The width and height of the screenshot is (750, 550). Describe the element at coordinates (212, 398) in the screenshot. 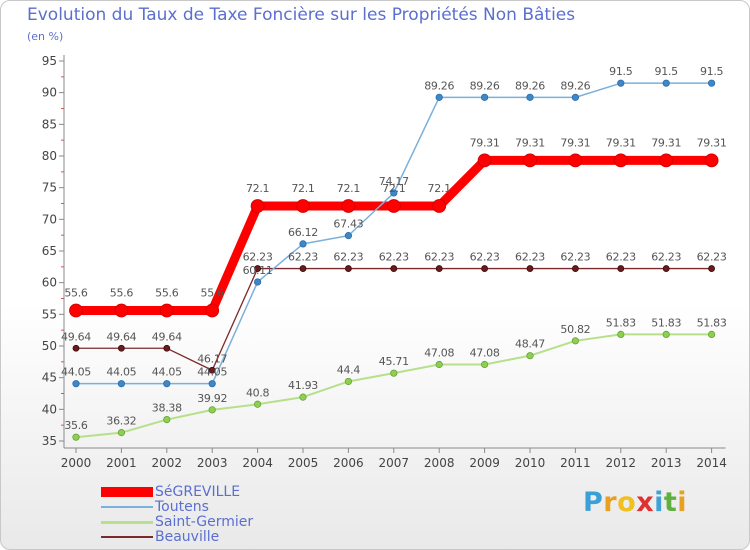

I see `data-label-saint-germier: 39.92` at that location.